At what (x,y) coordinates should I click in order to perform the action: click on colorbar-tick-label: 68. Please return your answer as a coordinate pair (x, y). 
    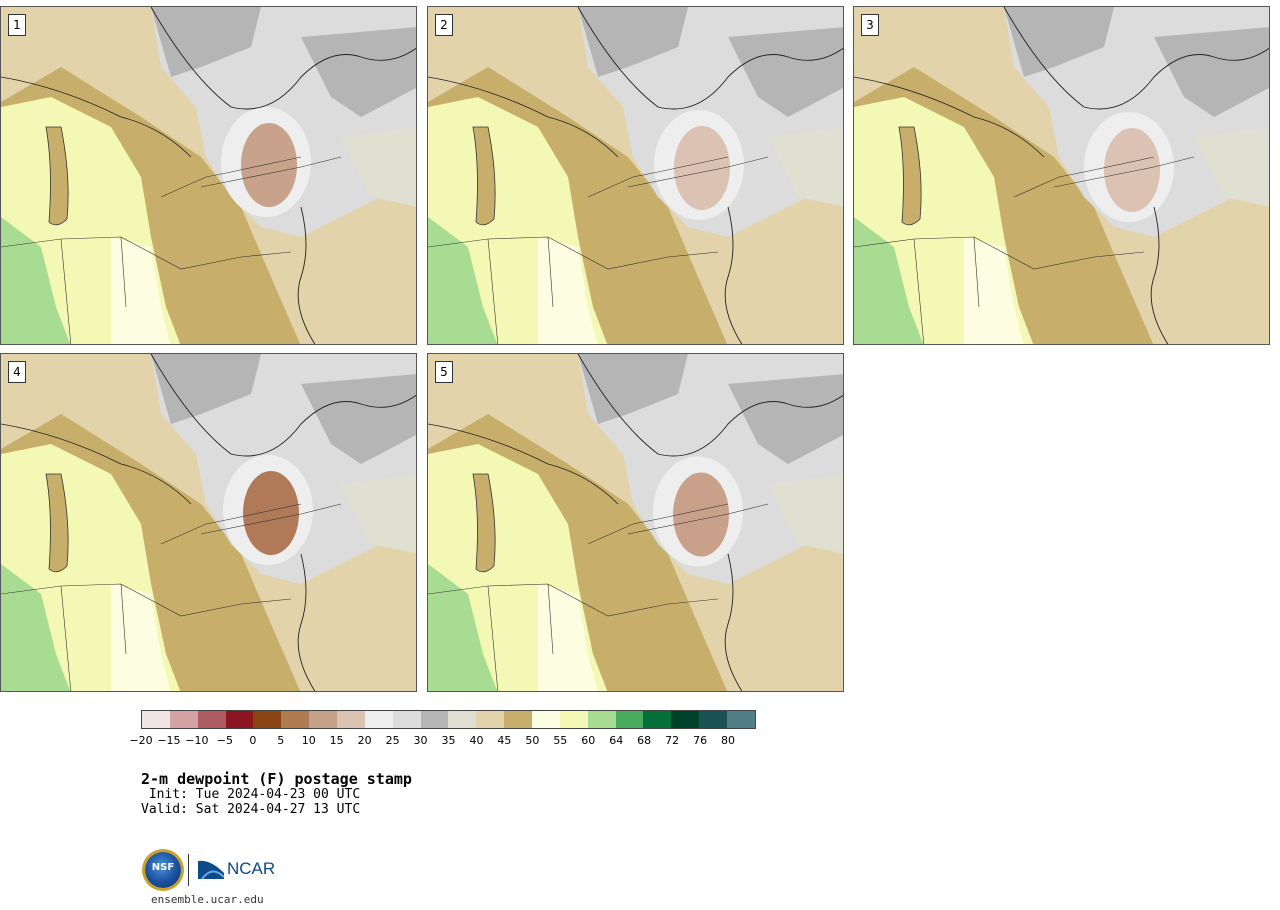
    Looking at the image, I should click on (644, 740).